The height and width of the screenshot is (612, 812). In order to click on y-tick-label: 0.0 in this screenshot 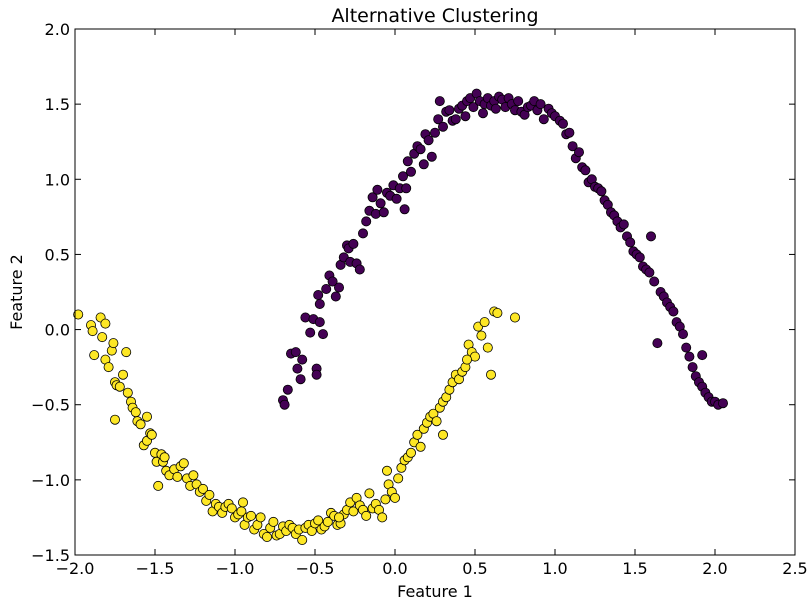, I will do `click(57, 330)`.